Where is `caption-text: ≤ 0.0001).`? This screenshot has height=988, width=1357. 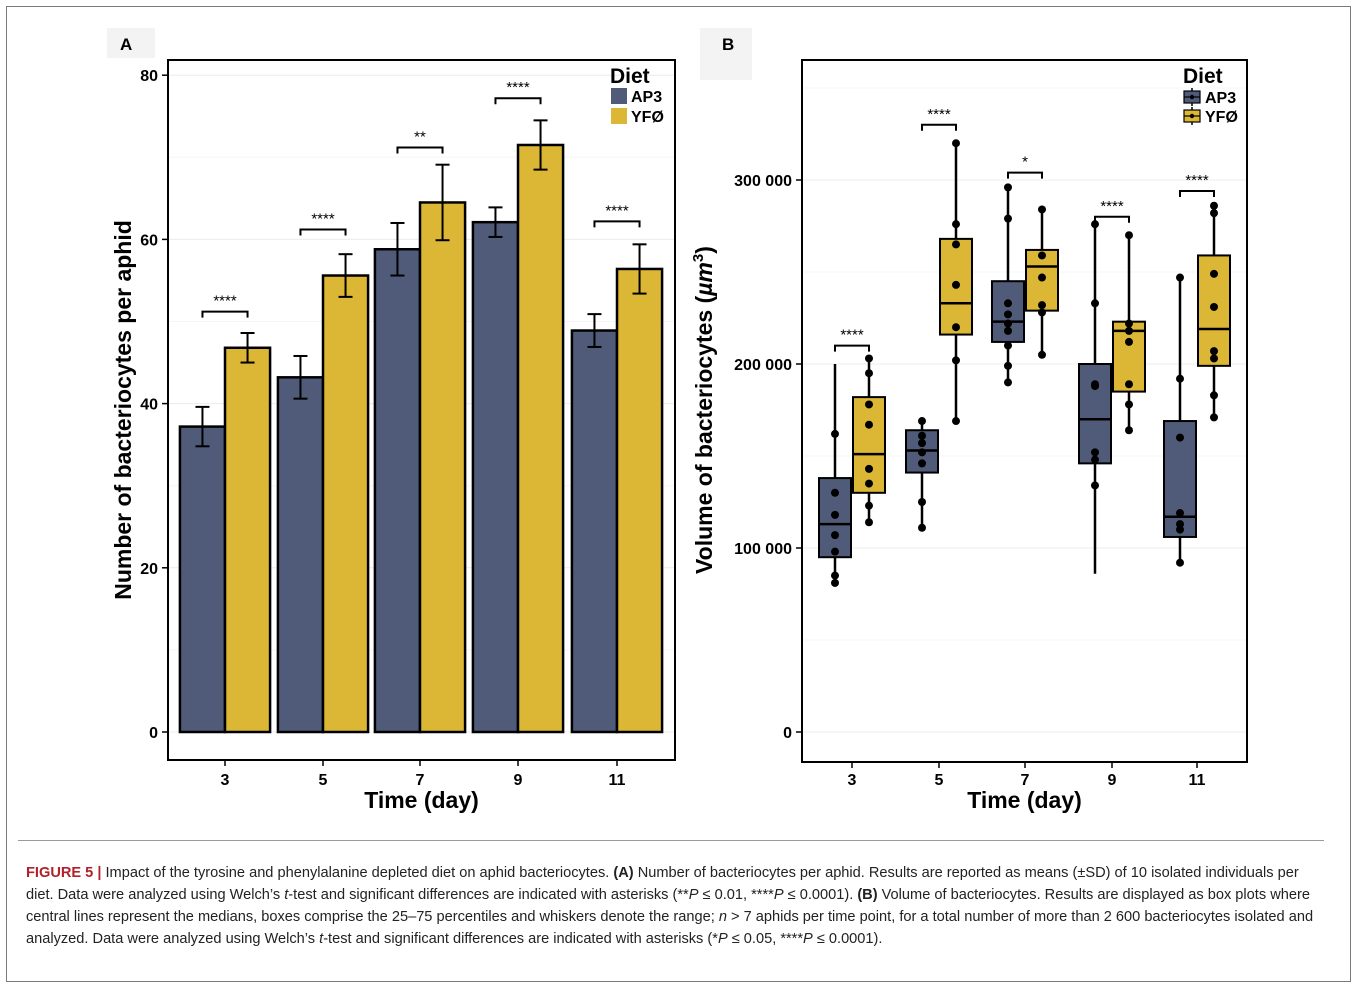
caption-text: ≤ 0.0001). is located at coordinates (820, 895).